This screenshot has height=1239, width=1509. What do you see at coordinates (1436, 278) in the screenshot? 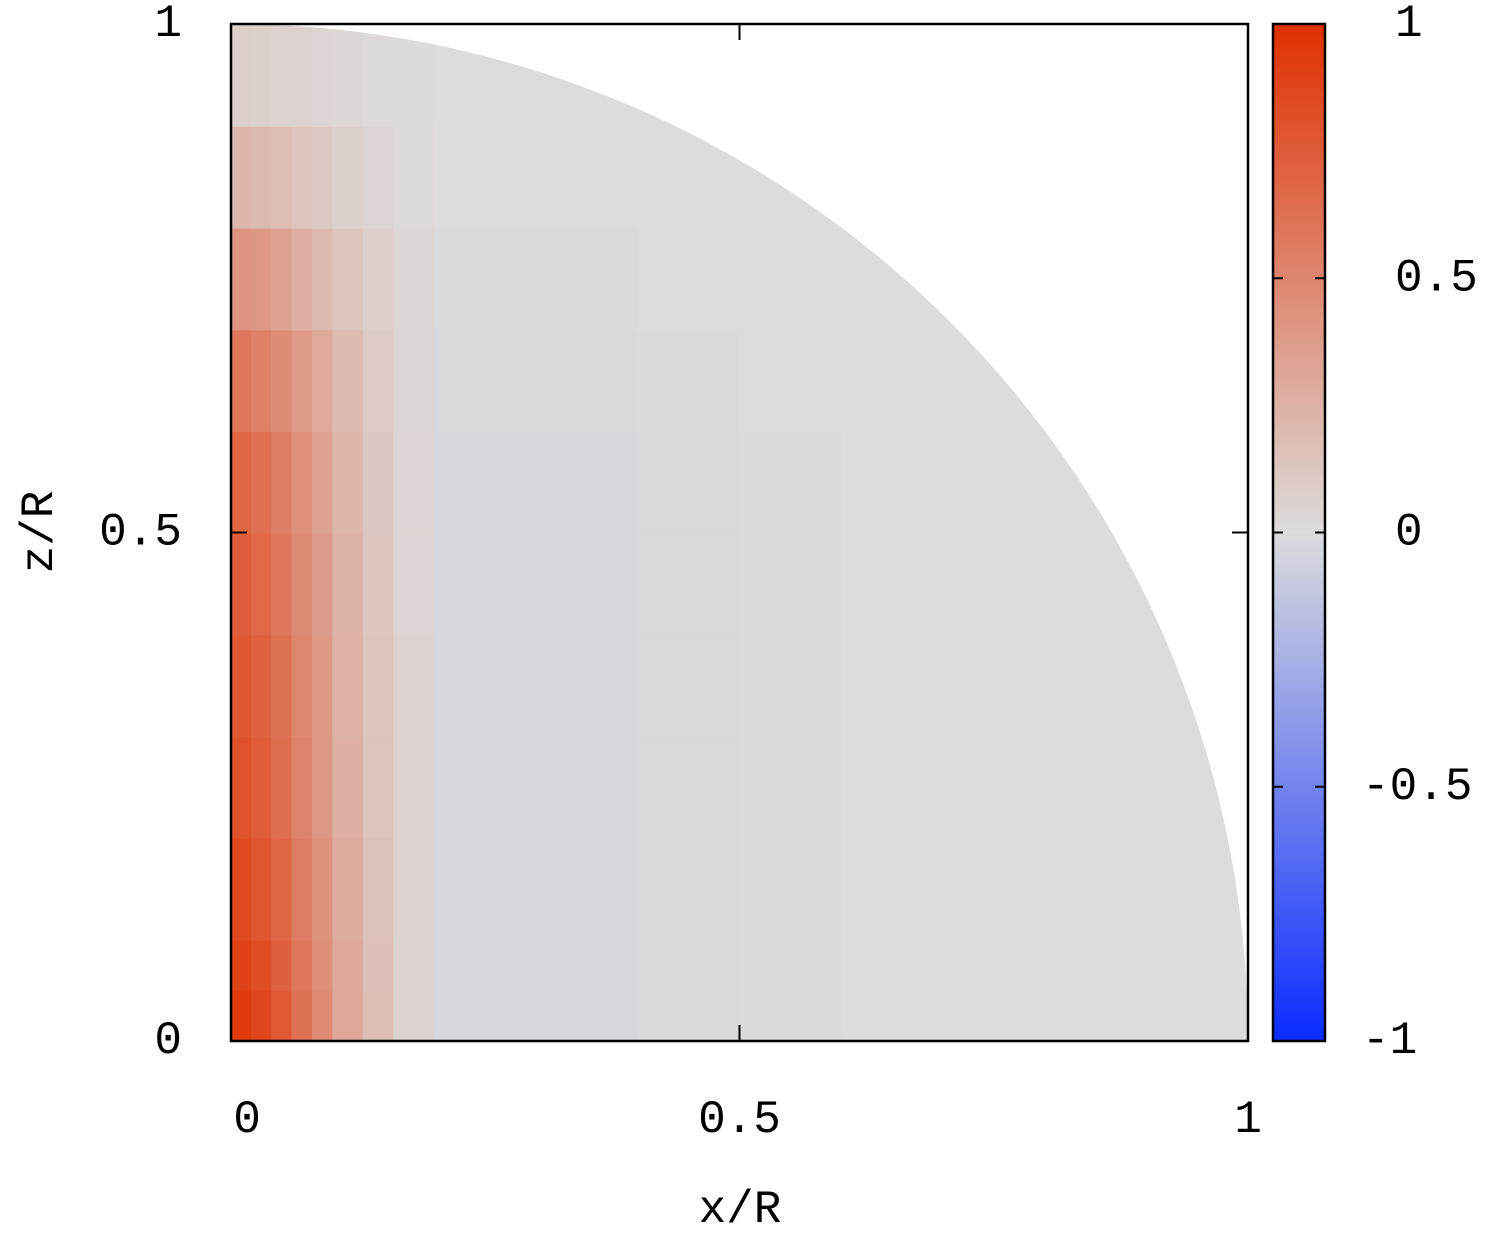
I see `colorbar-tick-label: 0.5` at bounding box center [1436, 278].